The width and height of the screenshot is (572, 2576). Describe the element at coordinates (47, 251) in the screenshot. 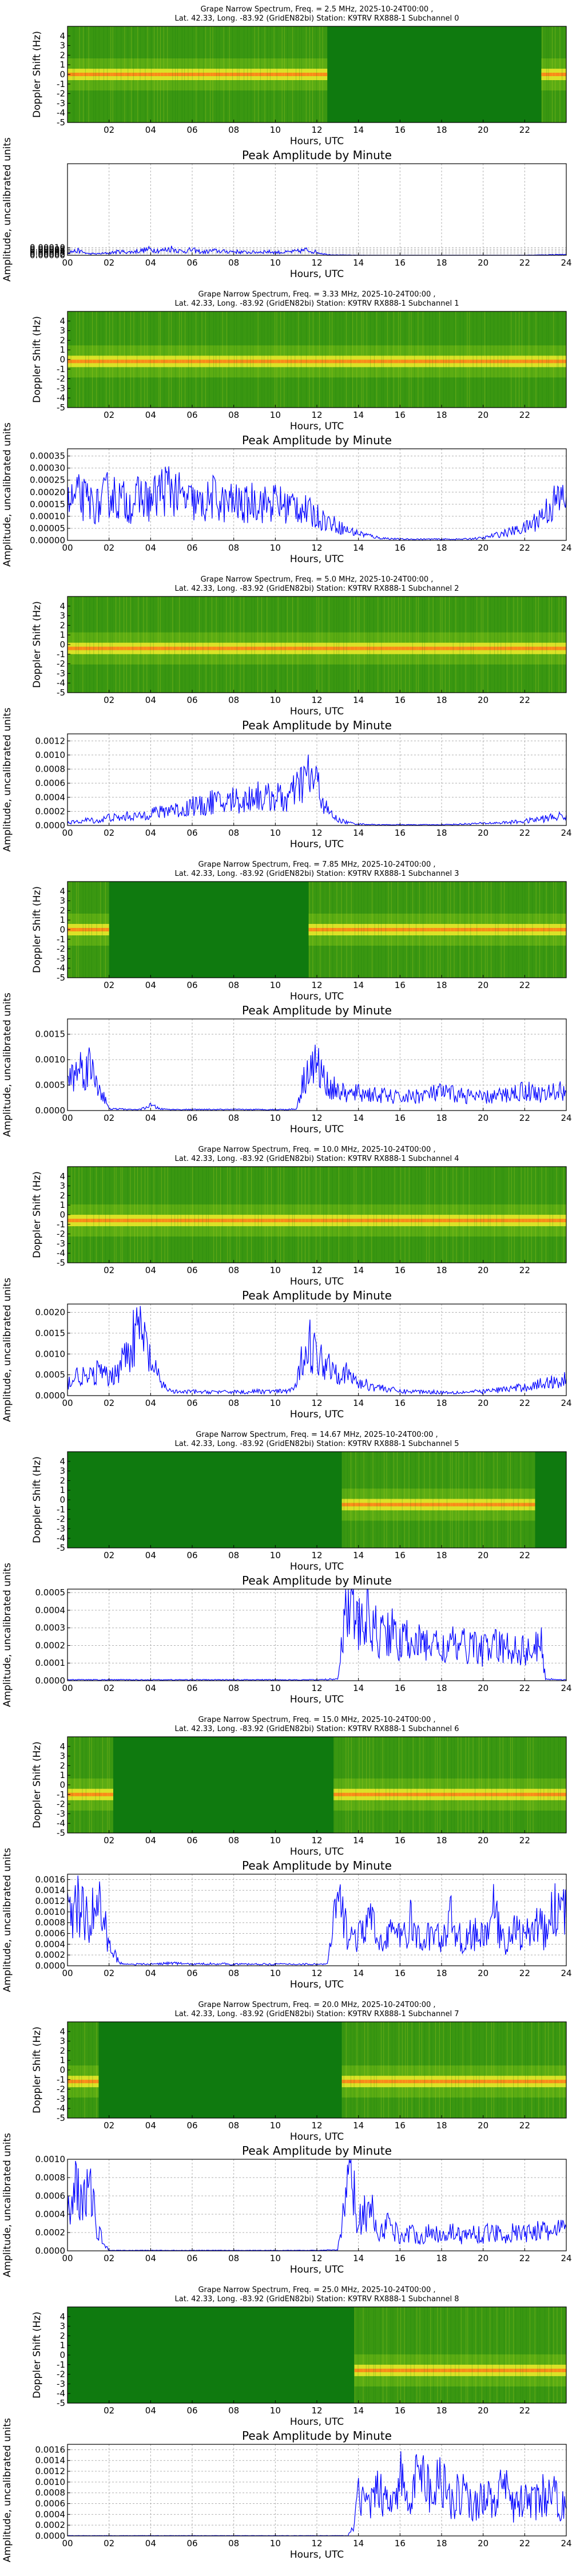

I see `y-tick-label: 0.00006` at that location.